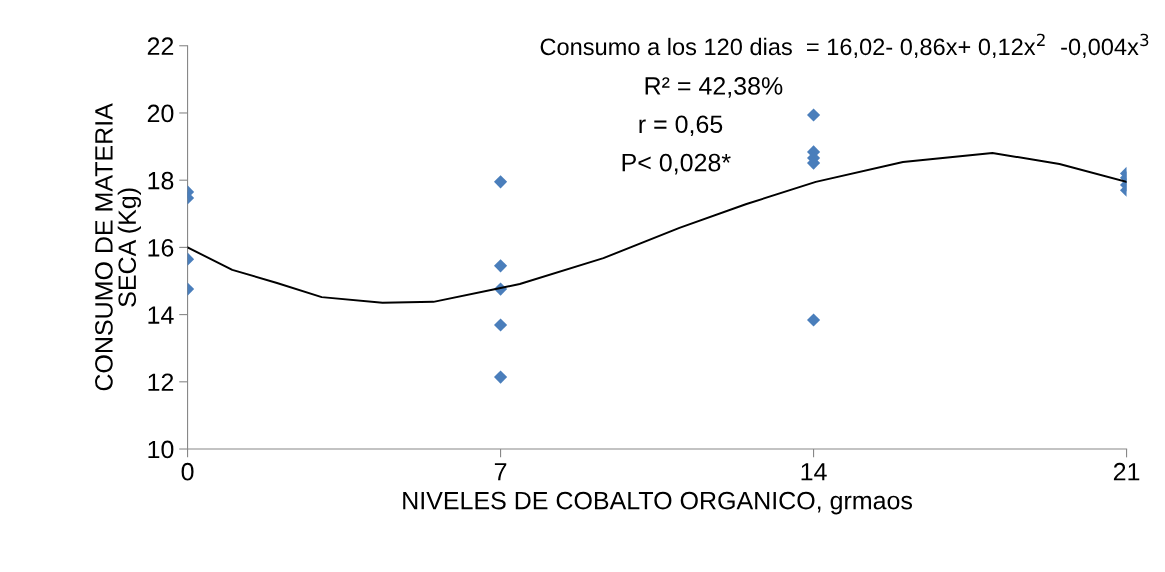 The image size is (1165, 572). What do you see at coordinates (844, 45) in the screenshot?
I see `annotation: Consumo a los 120 dias = 16,02- 0,86x+ 0,12x$^{2}$ -0,004x$^{3}$` at bounding box center [844, 45].